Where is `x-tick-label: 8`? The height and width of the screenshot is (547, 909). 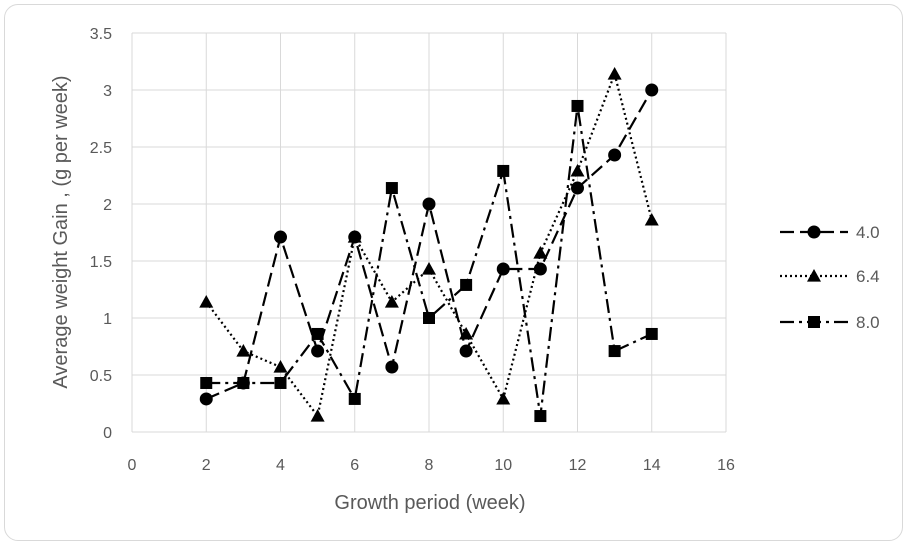
x-tick-label: 8 is located at coordinates (429, 465).